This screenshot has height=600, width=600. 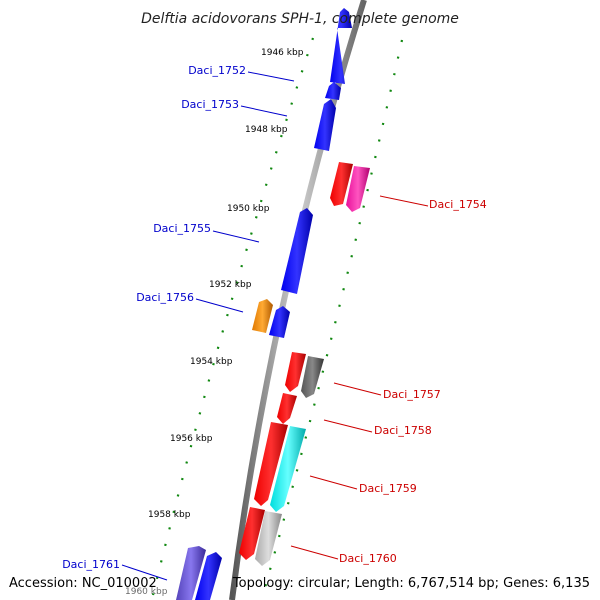 I want to click on gene-label-daci-1756: Daci_1756, so click(x=165, y=297).